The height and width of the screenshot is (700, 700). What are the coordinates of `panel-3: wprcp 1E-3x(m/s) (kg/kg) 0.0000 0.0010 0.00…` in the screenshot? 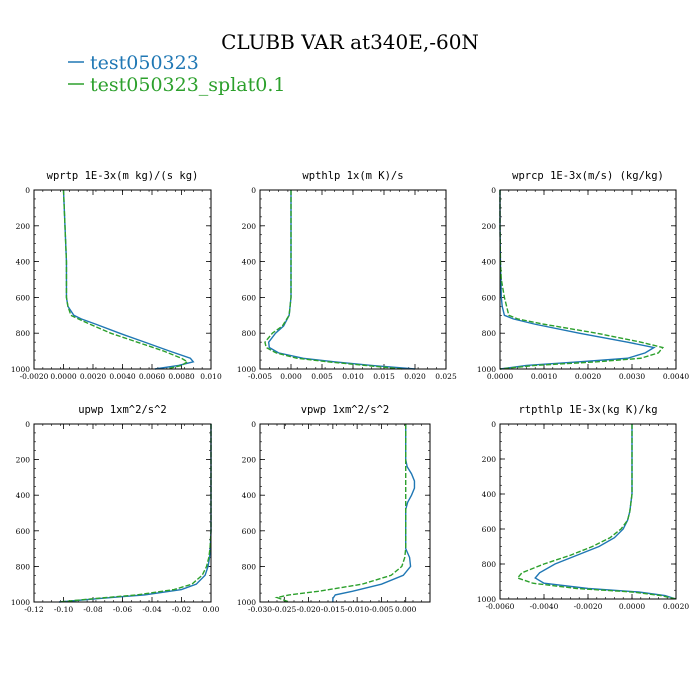 It's located at (583, 275).